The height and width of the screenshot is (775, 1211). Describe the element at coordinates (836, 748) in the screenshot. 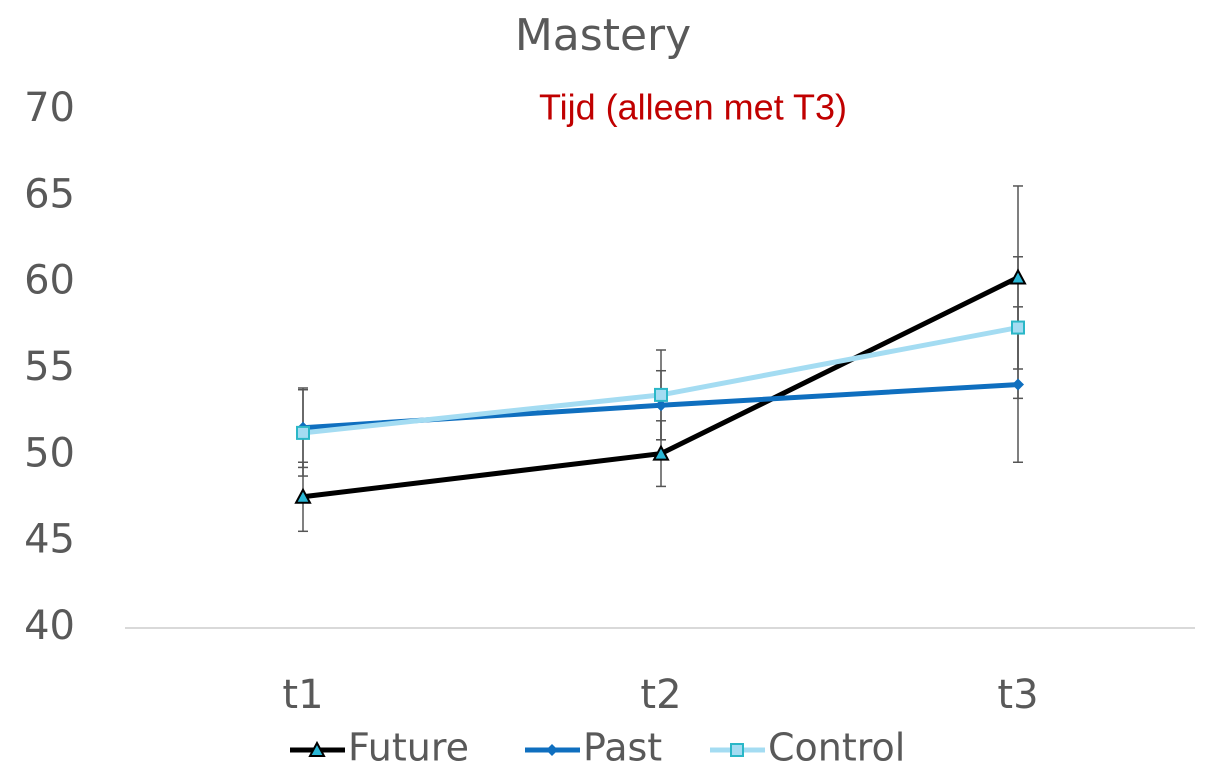

I see `legend-label: Control` at that location.